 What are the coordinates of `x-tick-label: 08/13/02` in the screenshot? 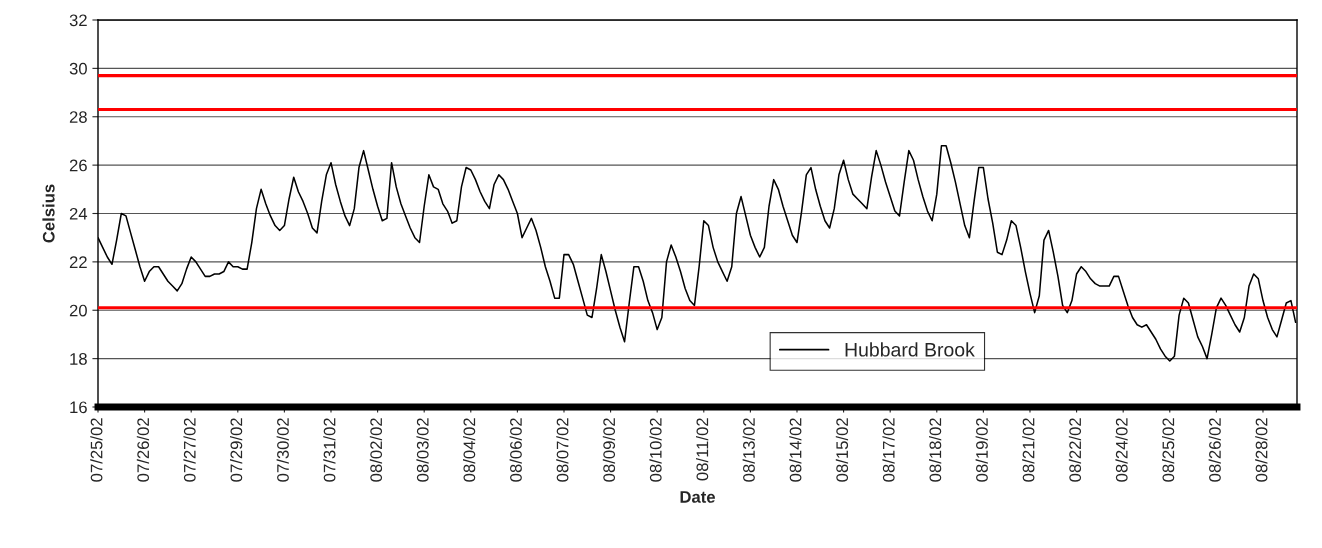 It's located at (748, 450).